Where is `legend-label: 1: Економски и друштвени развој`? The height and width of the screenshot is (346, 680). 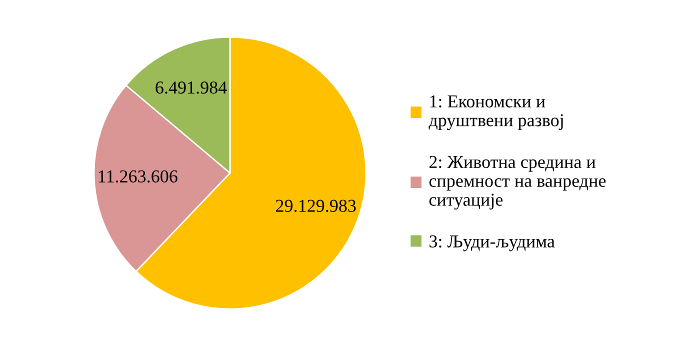 legend-label: 1: Економски и друштвени развој is located at coordinates (495, 112).